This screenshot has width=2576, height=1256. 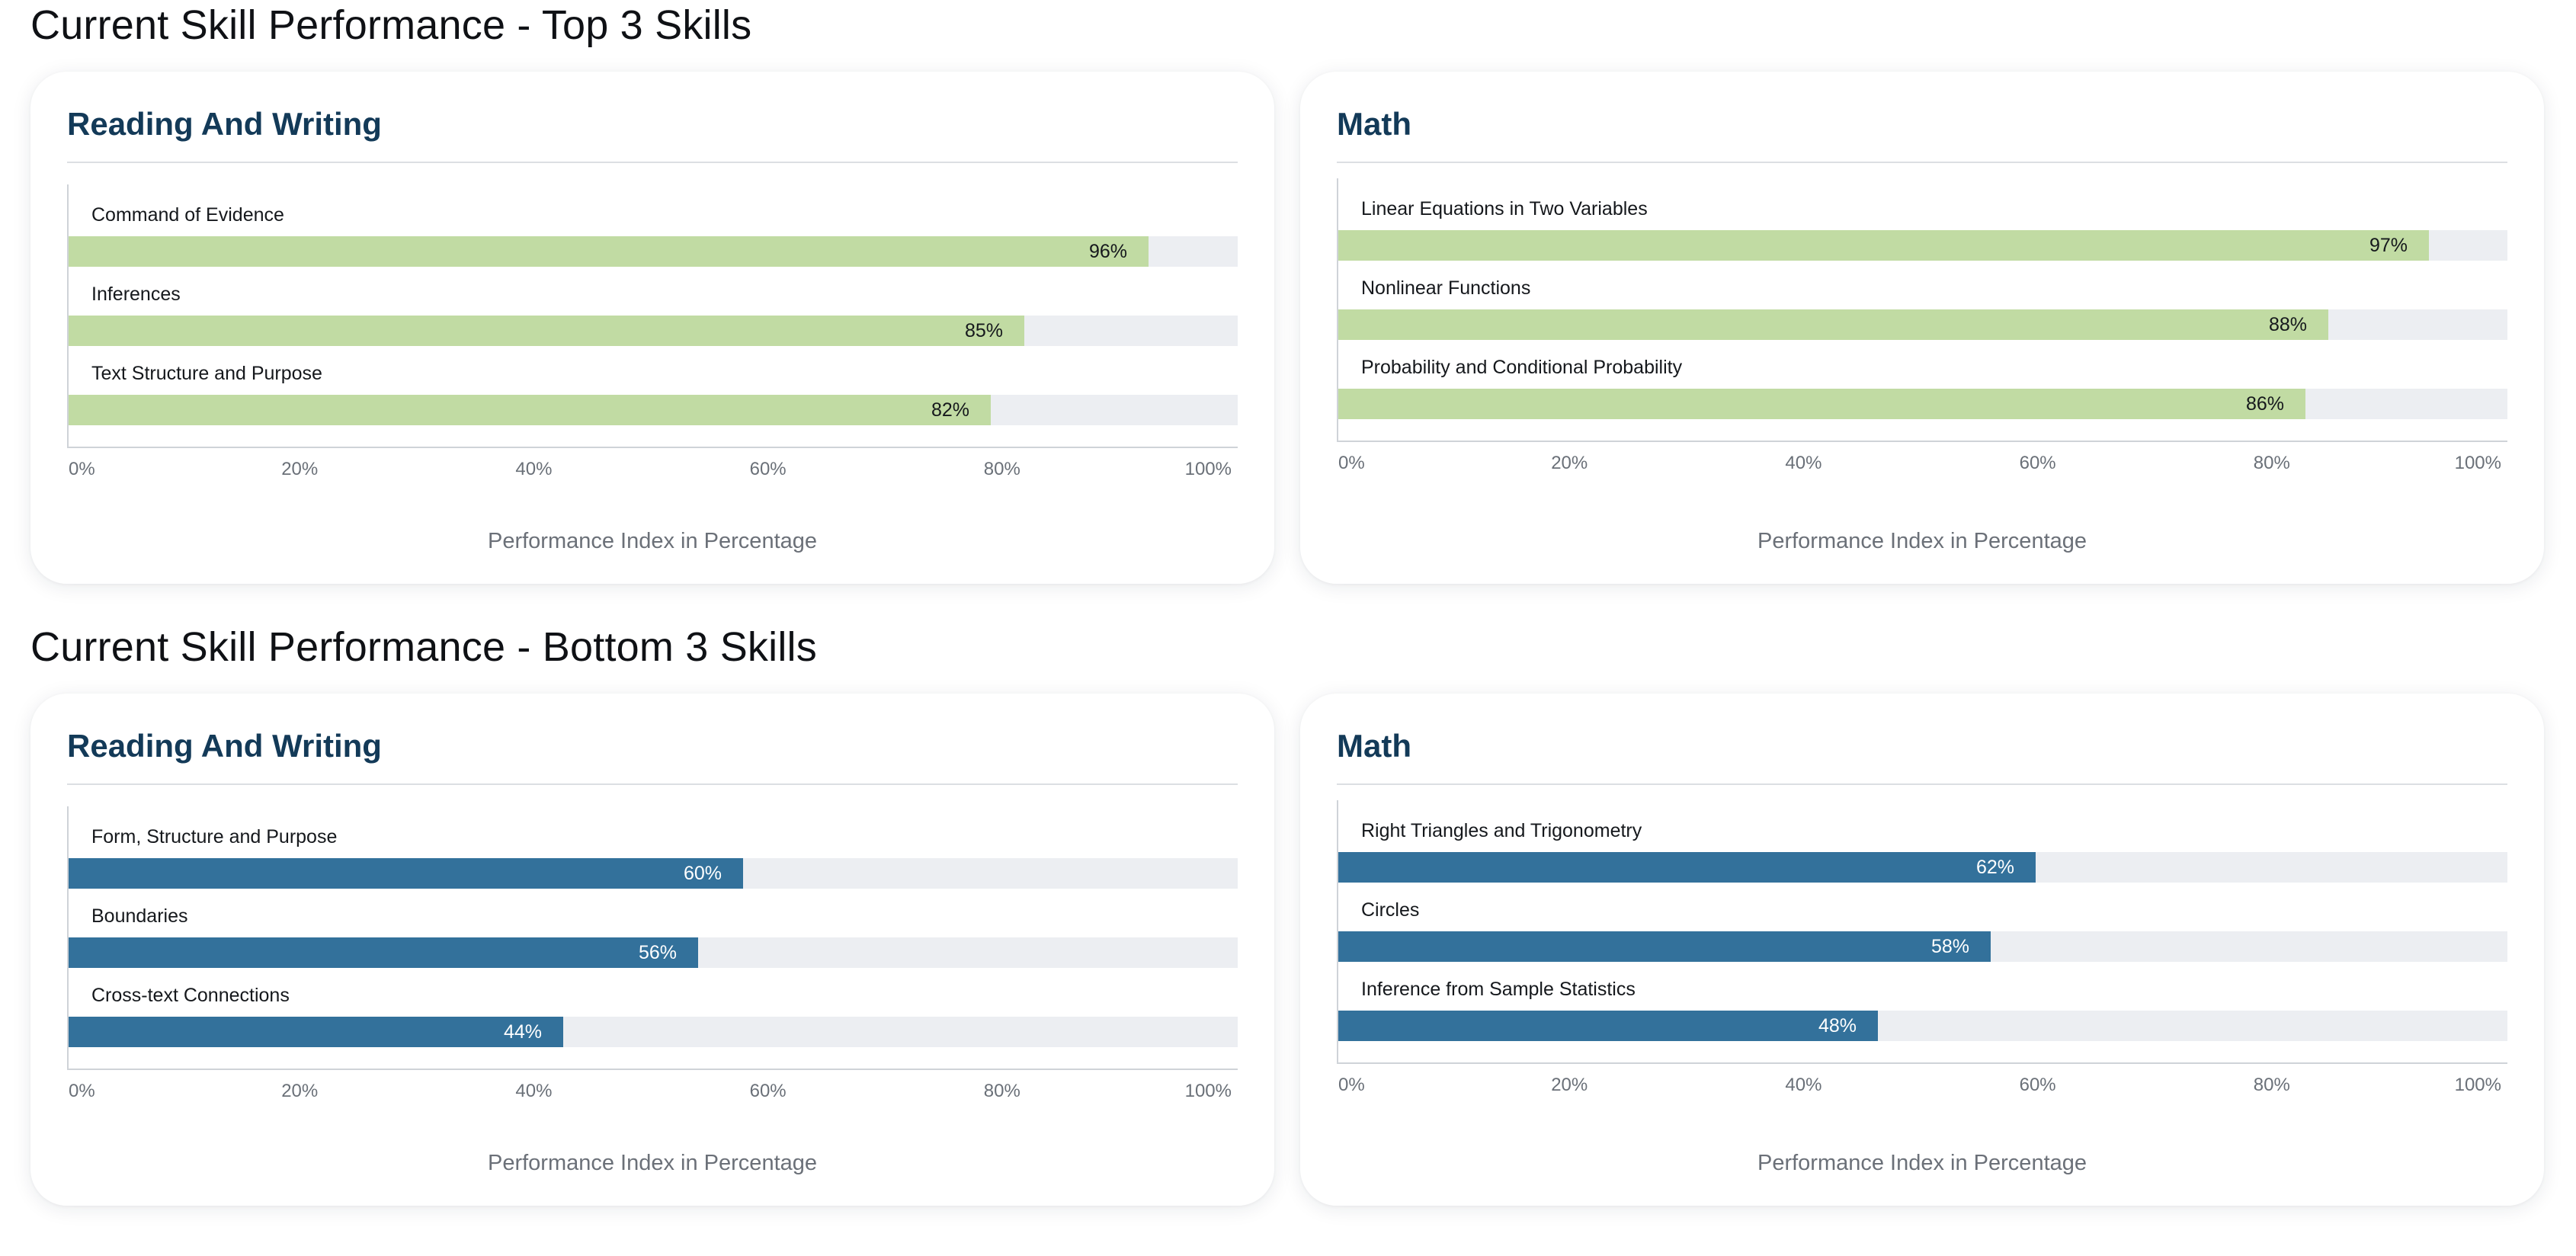 I want to click on bar-track: 85%, so click(x=653, y=331).